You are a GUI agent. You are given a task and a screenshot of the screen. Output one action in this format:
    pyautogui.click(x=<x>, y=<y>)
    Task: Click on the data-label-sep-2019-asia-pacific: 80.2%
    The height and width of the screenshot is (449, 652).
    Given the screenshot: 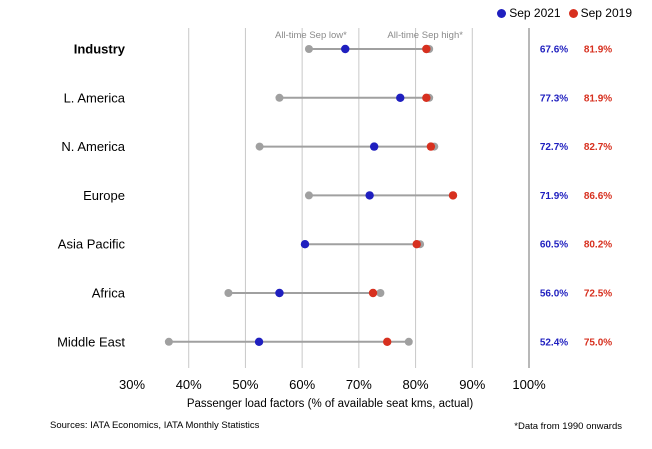 What is the action you would take?
    pyautogui.click(x=598, y=245)
    